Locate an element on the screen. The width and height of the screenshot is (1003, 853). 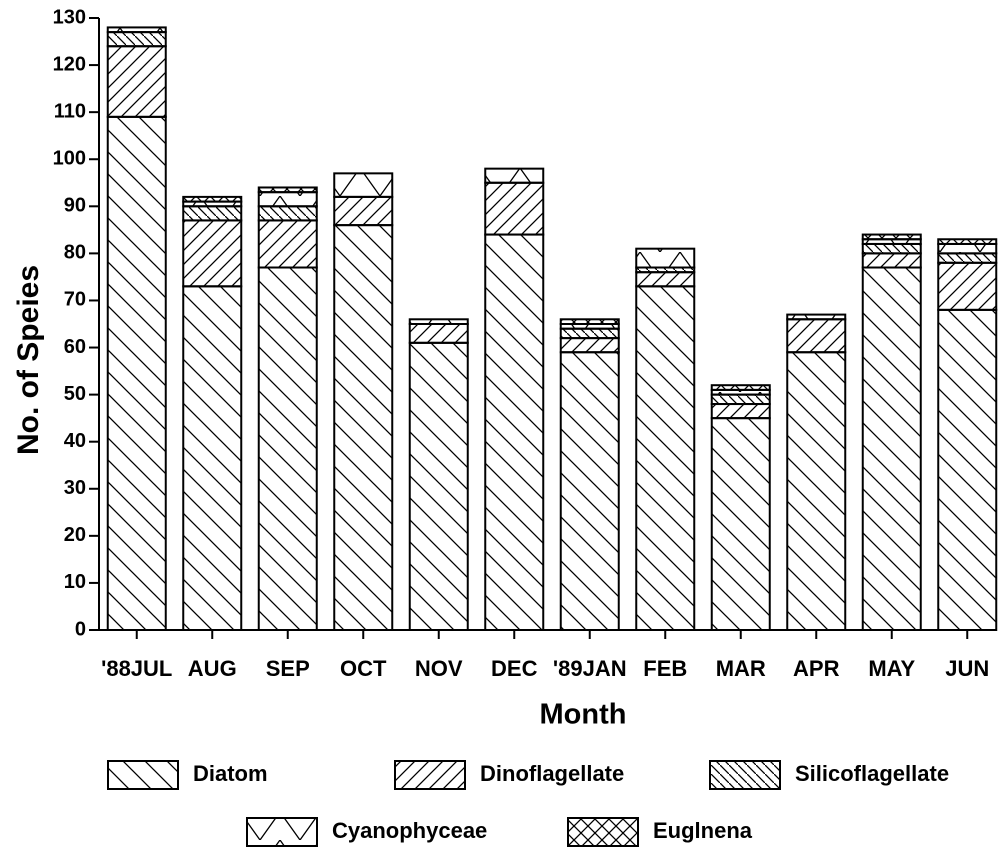
y-tick-label: 130 is located at coordinates (69, 17).